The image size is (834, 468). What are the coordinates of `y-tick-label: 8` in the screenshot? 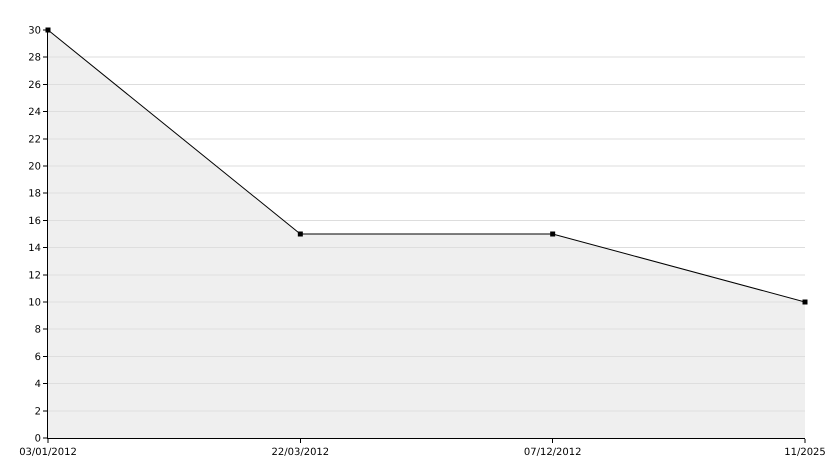 It's located at (37, 330).